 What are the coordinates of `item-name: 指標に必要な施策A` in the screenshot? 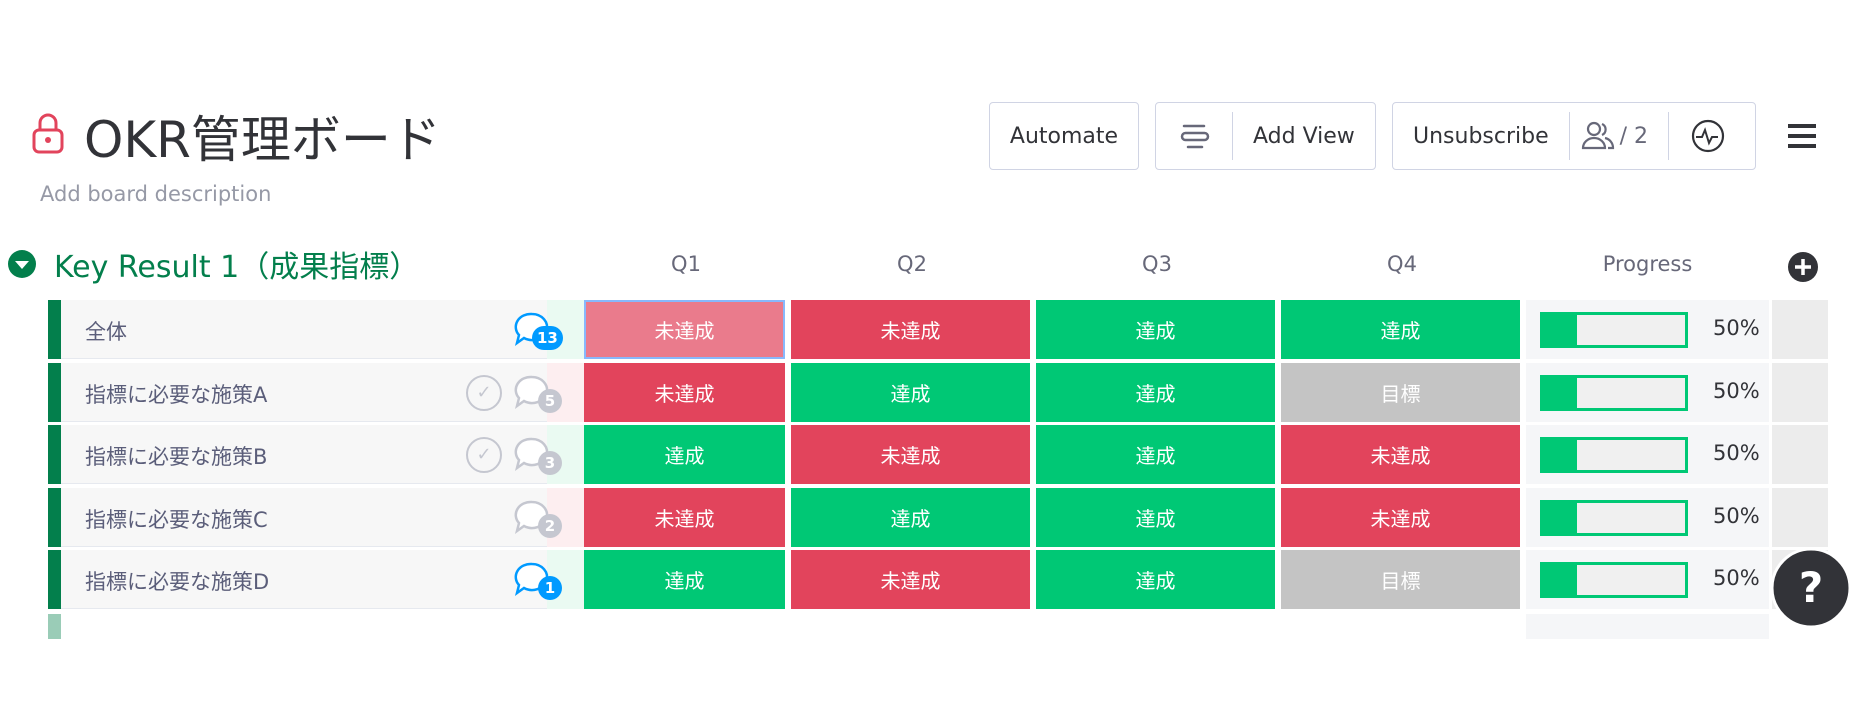 It's located at (176, 394).